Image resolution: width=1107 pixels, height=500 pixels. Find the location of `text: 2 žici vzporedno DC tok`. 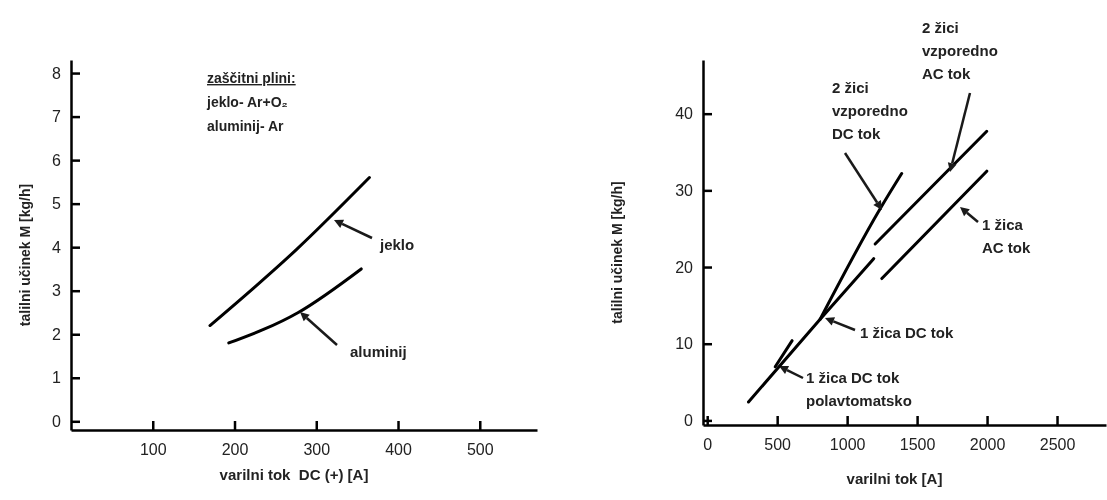

text: 2 žici vzporedno DC tok is located at coordinates (870, 110).